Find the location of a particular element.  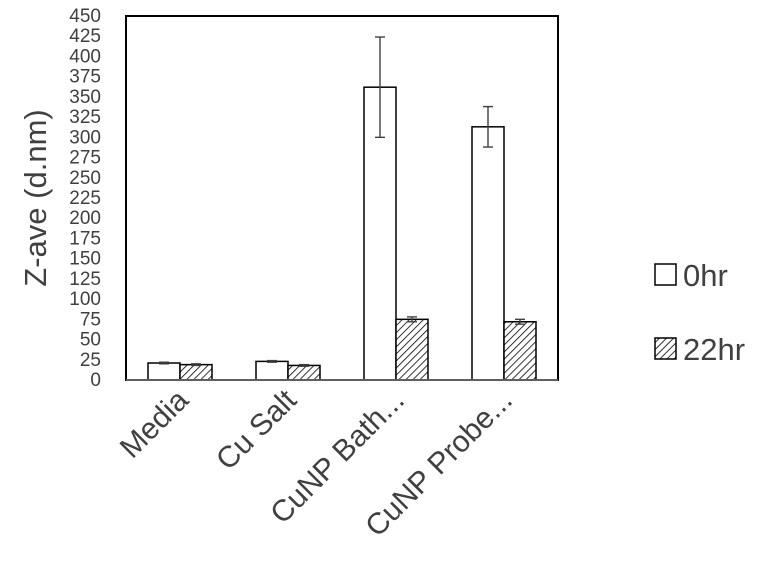

y-tick-label: 300 is located at coordinates (85, 137).